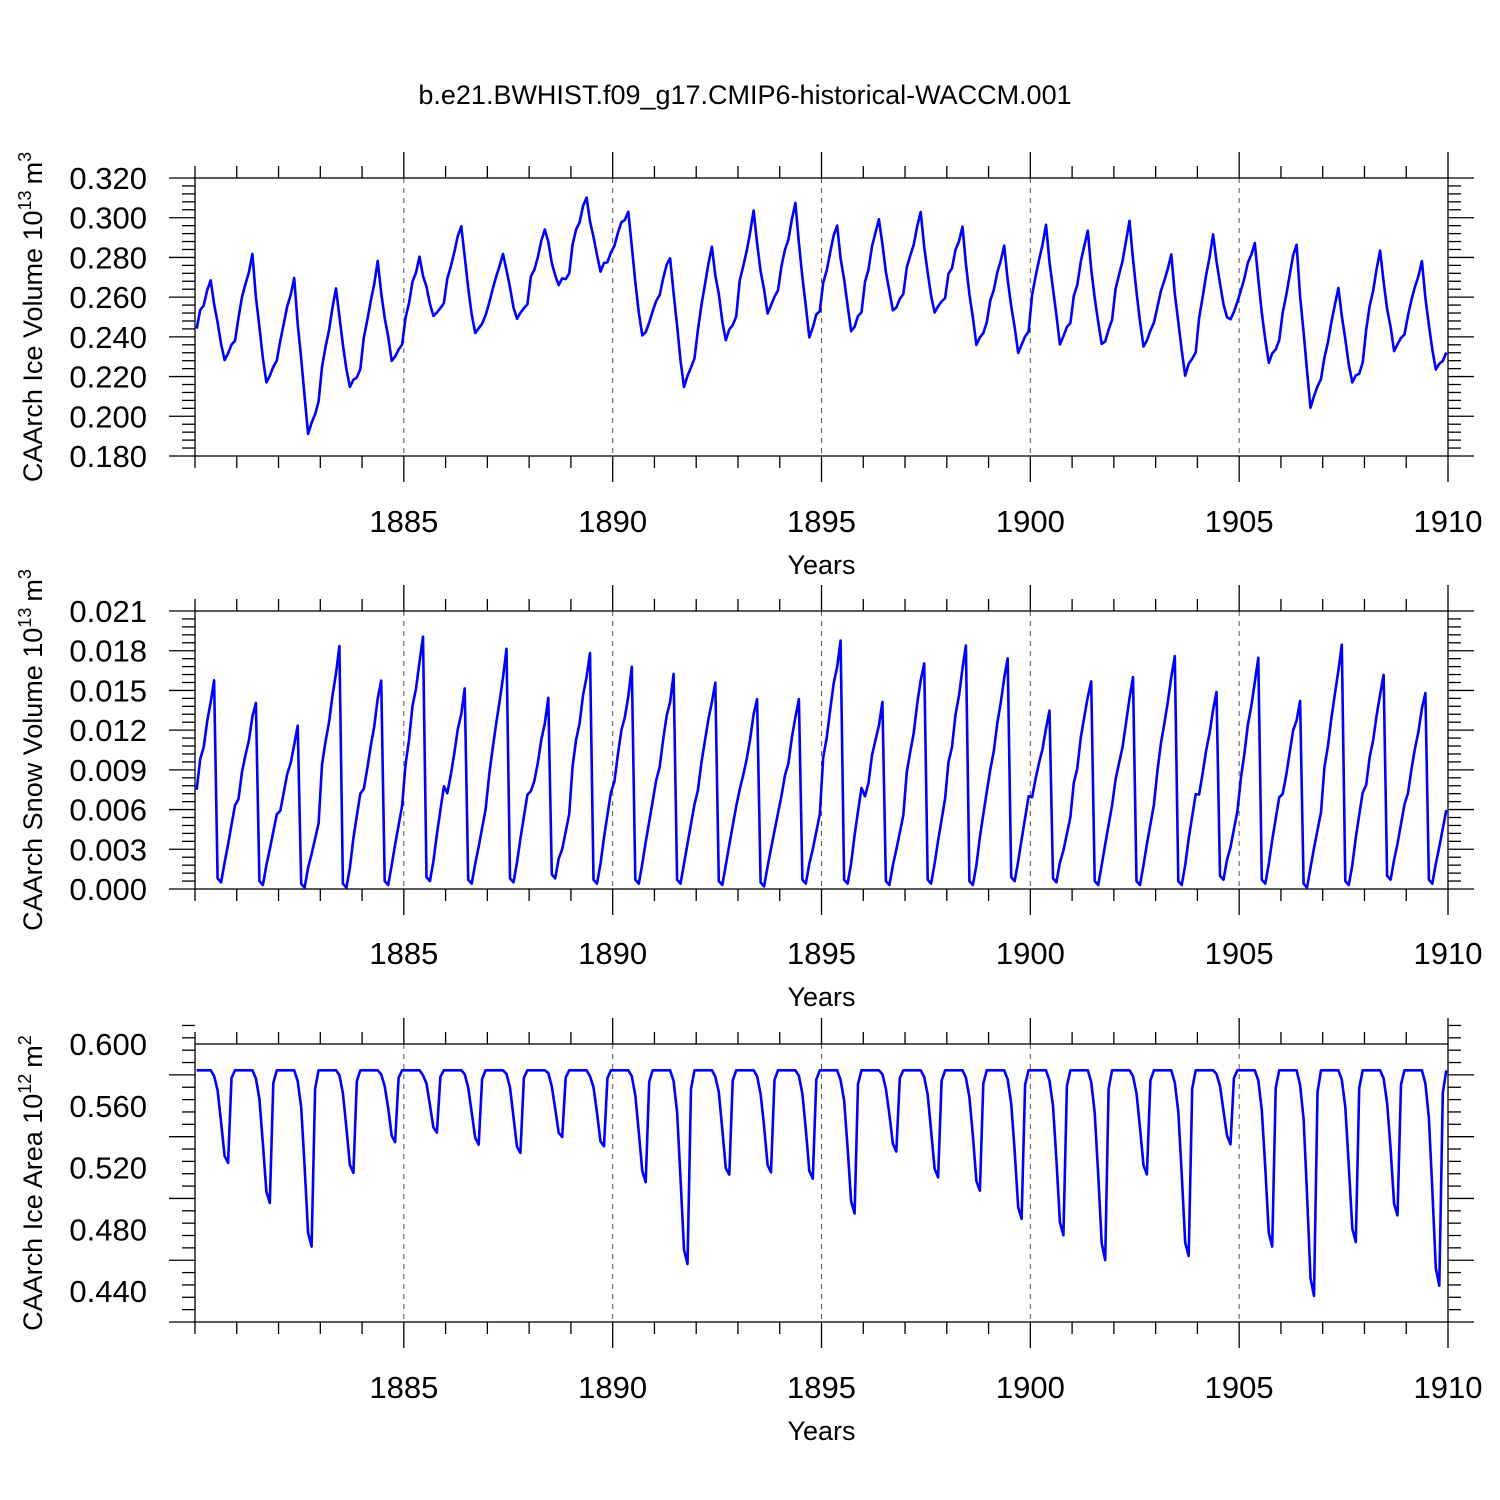 This screenshot has width=1500, height=1500. Describe the element at coordinates (108, 416) in the screenshot. I see `y-tick-label: 0.200` at that location.